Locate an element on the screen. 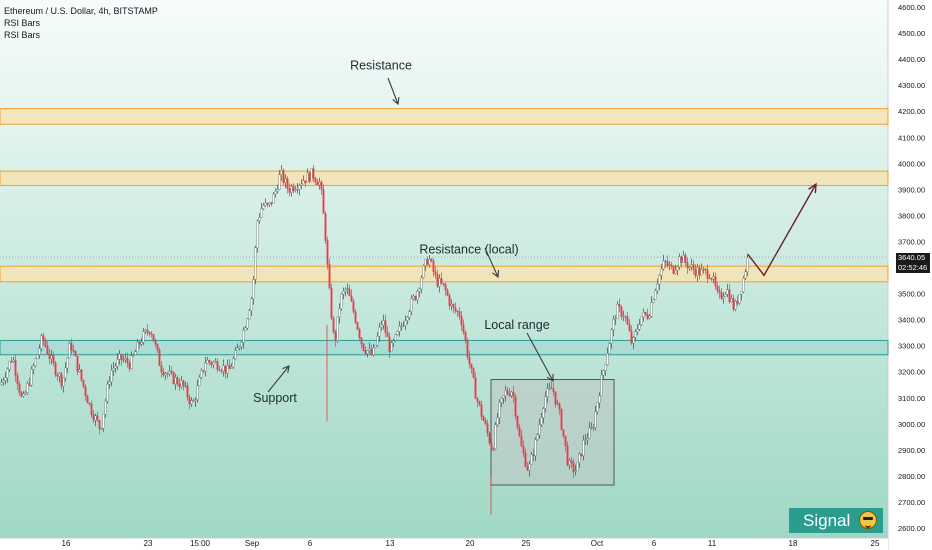 The height and width of the screenshot is (550, 932). last-price-value: 3640.05 is located at coordinates (912, 257).